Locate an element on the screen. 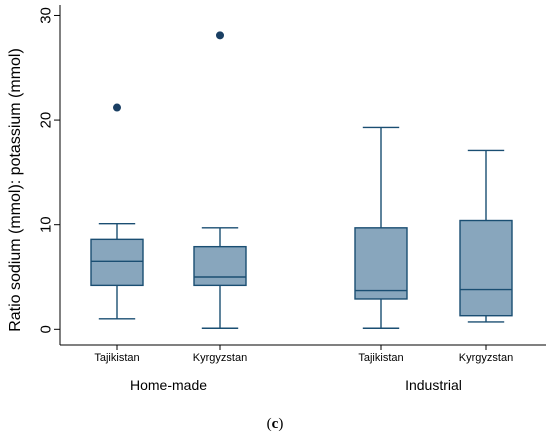  figure-caption: (c) is located at coordinates (275, 424).